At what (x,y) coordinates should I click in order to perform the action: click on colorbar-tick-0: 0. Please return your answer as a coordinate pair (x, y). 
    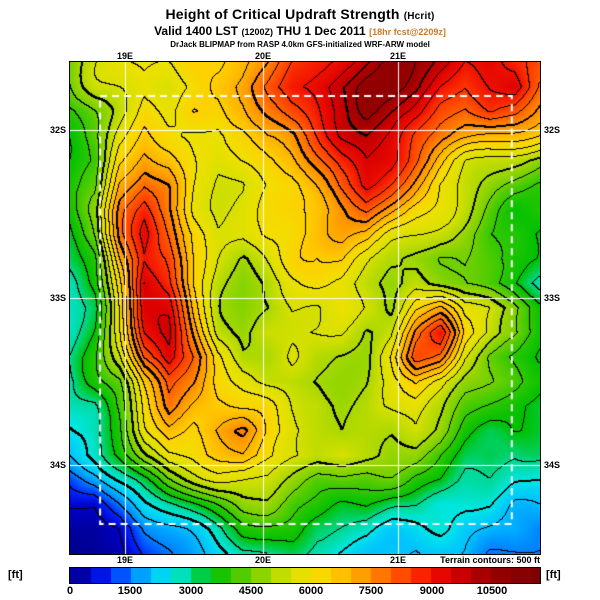
    Looking at the image, I should click on (70, 591).